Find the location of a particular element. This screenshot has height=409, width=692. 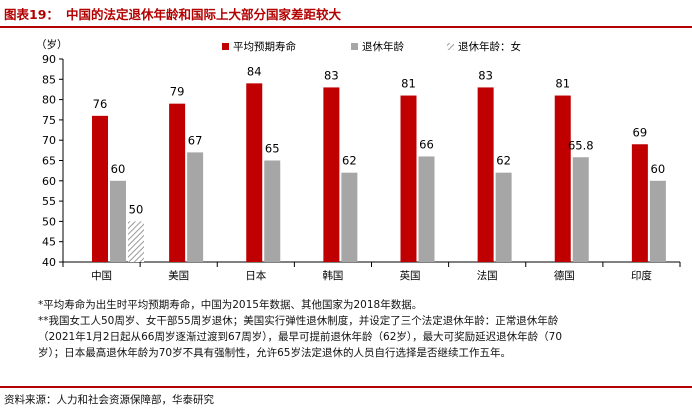

y-tick-label: 60 is located at coordinates (49, 181).